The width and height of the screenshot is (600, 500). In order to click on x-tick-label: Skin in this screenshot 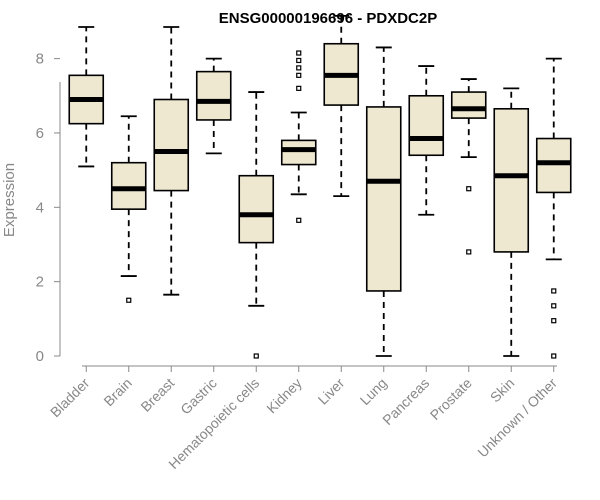, I will do `click(502, 390)`.